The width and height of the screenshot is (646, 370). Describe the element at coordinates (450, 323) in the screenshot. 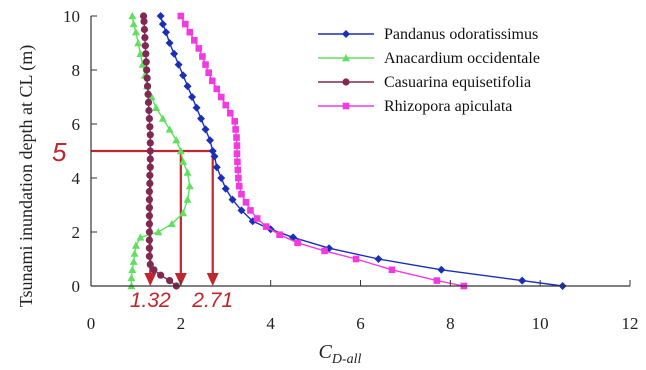

I see `x-tick-label: 8` at that location.